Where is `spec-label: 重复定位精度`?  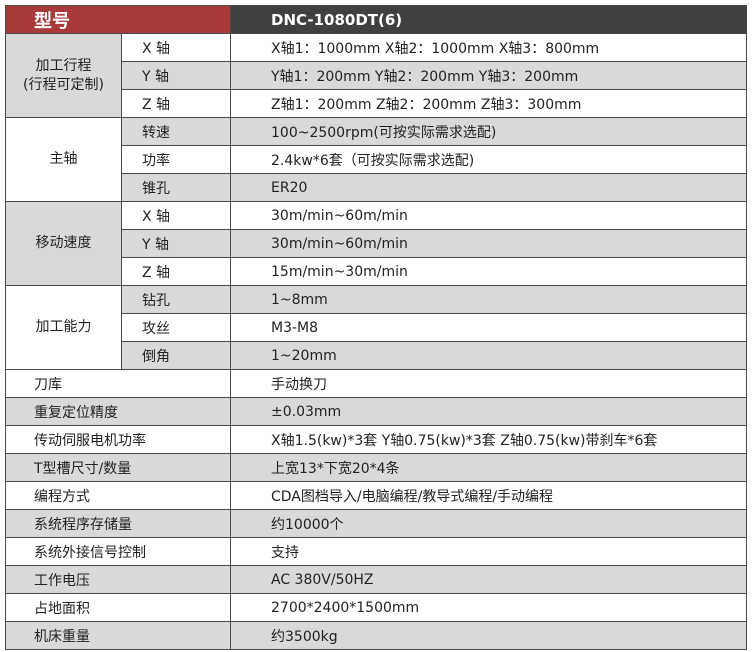
spec-label: 重复定位精度 is located at coordinates (118, 411).